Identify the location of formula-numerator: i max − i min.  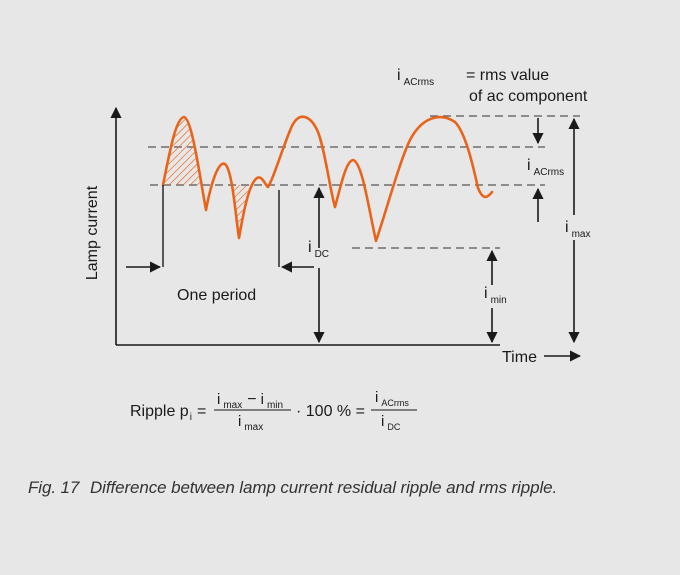
(250, 401).